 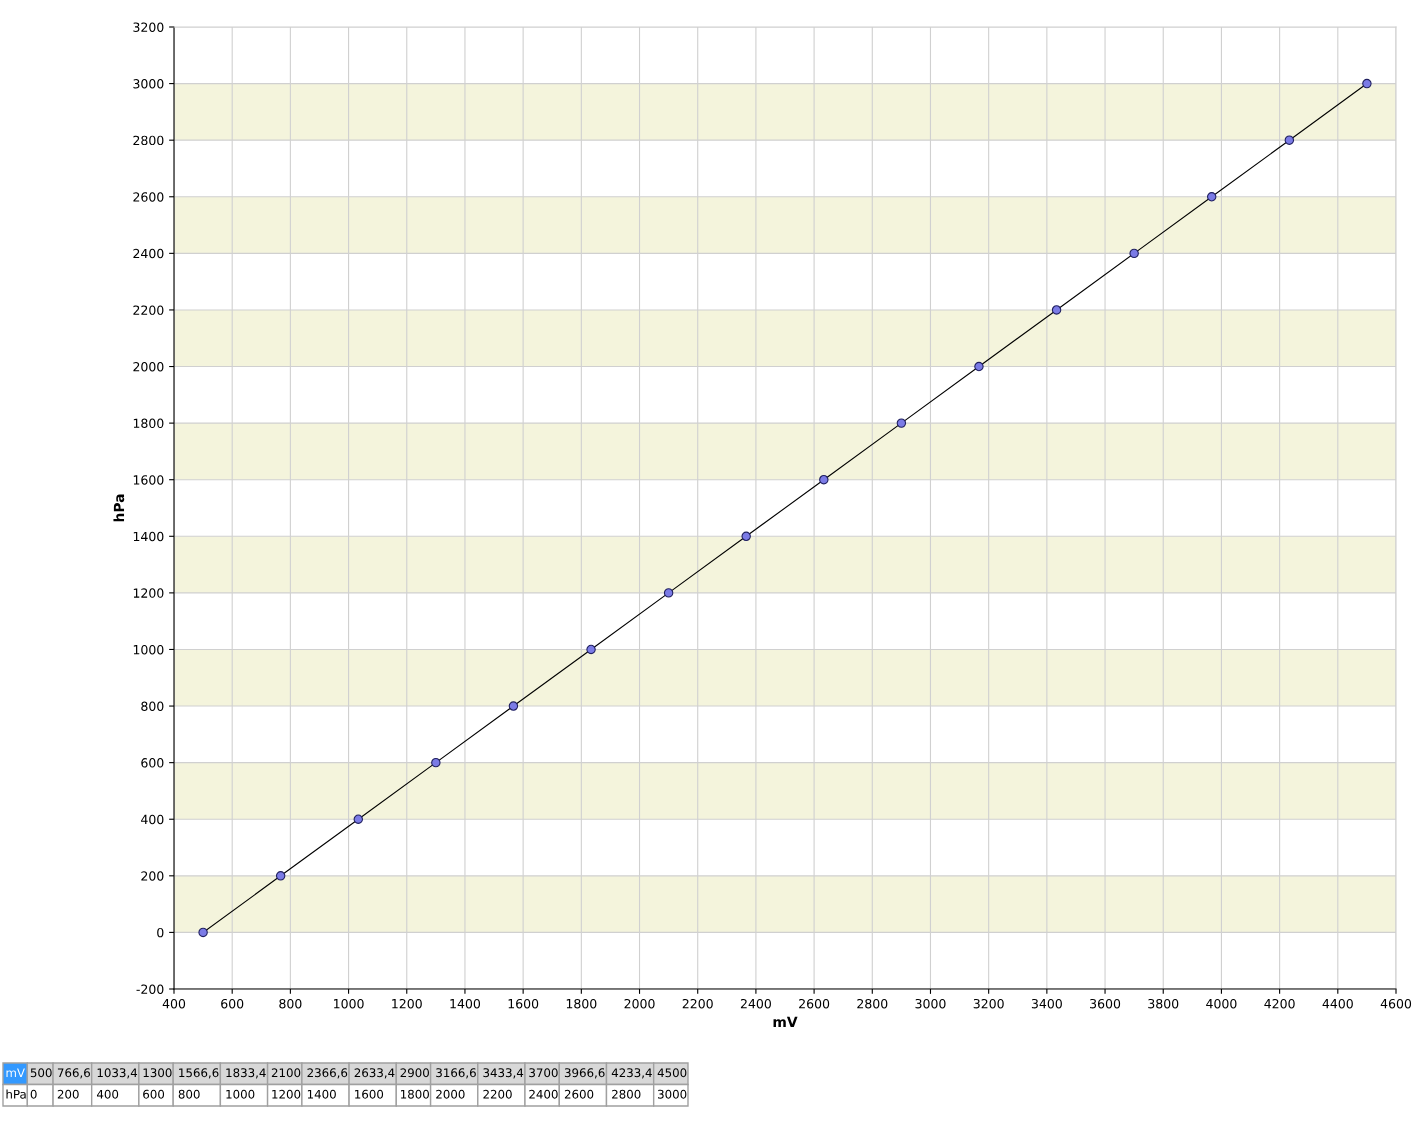 What do you see at coordinates (157, 1073) in the screenshot?
I see `text: 1300` at bounding box center [157, 1073].